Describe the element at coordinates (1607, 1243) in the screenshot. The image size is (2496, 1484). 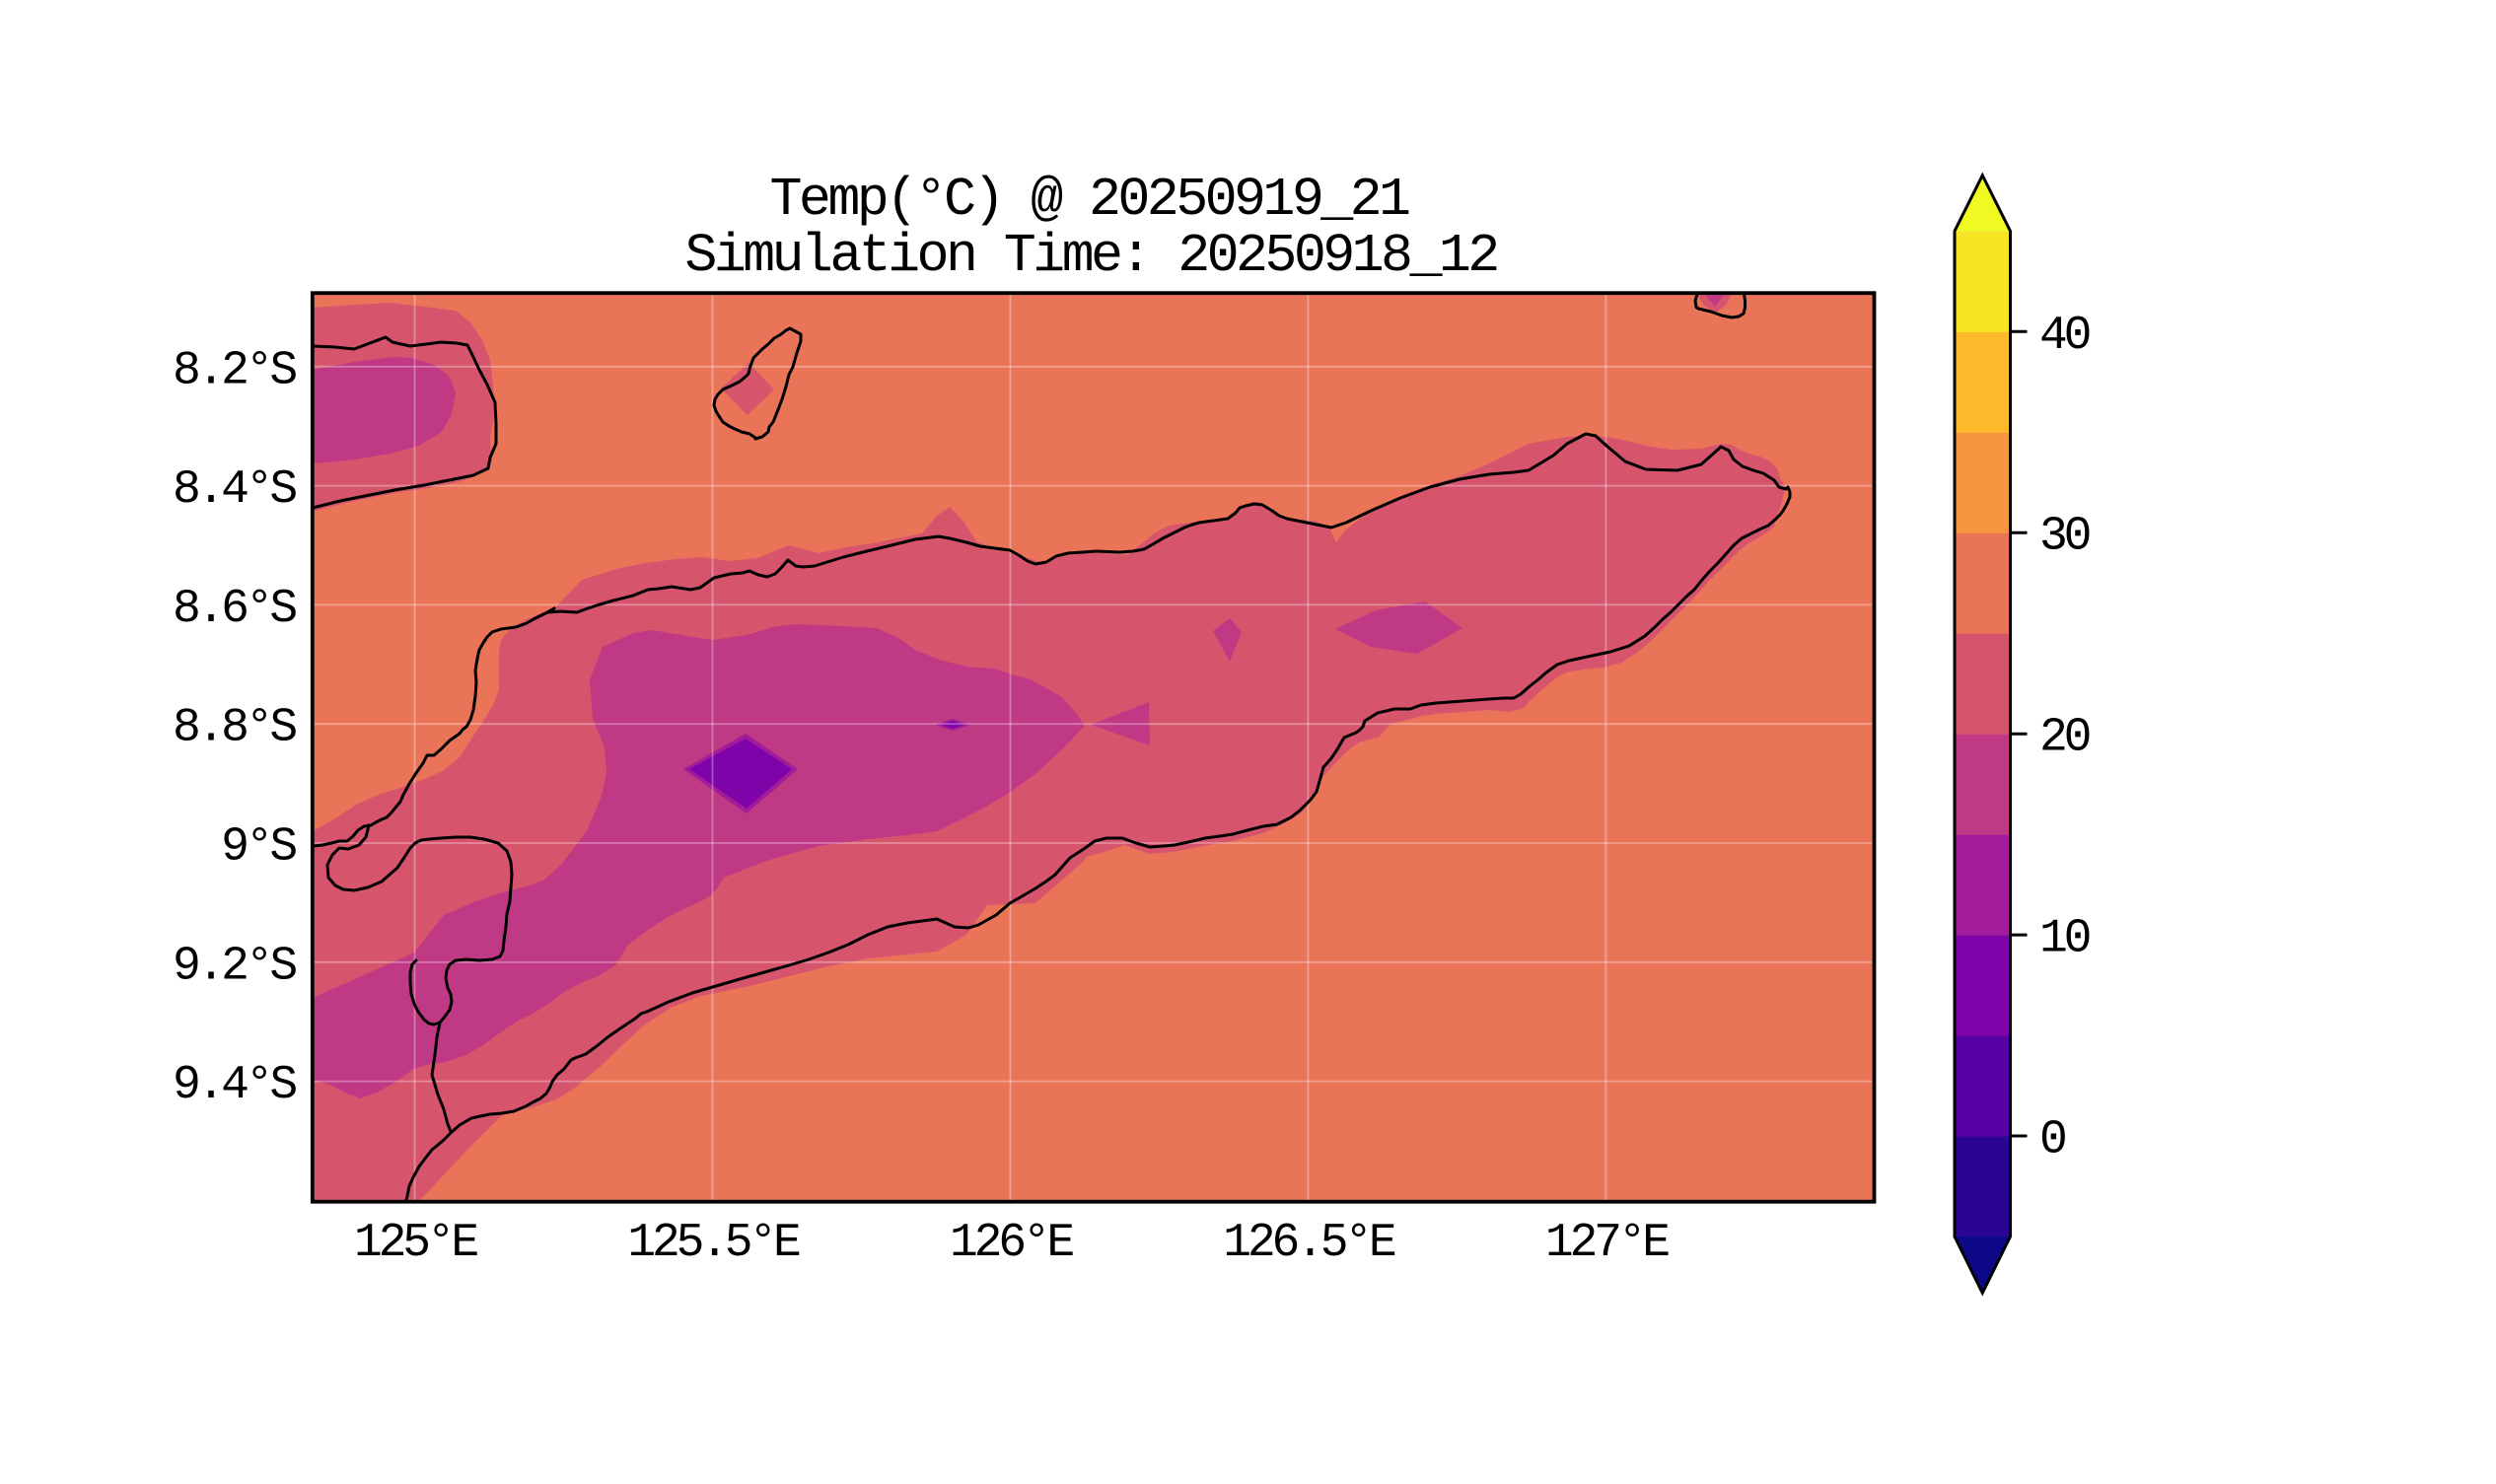
I see `svg-text: 127°E` at that location.